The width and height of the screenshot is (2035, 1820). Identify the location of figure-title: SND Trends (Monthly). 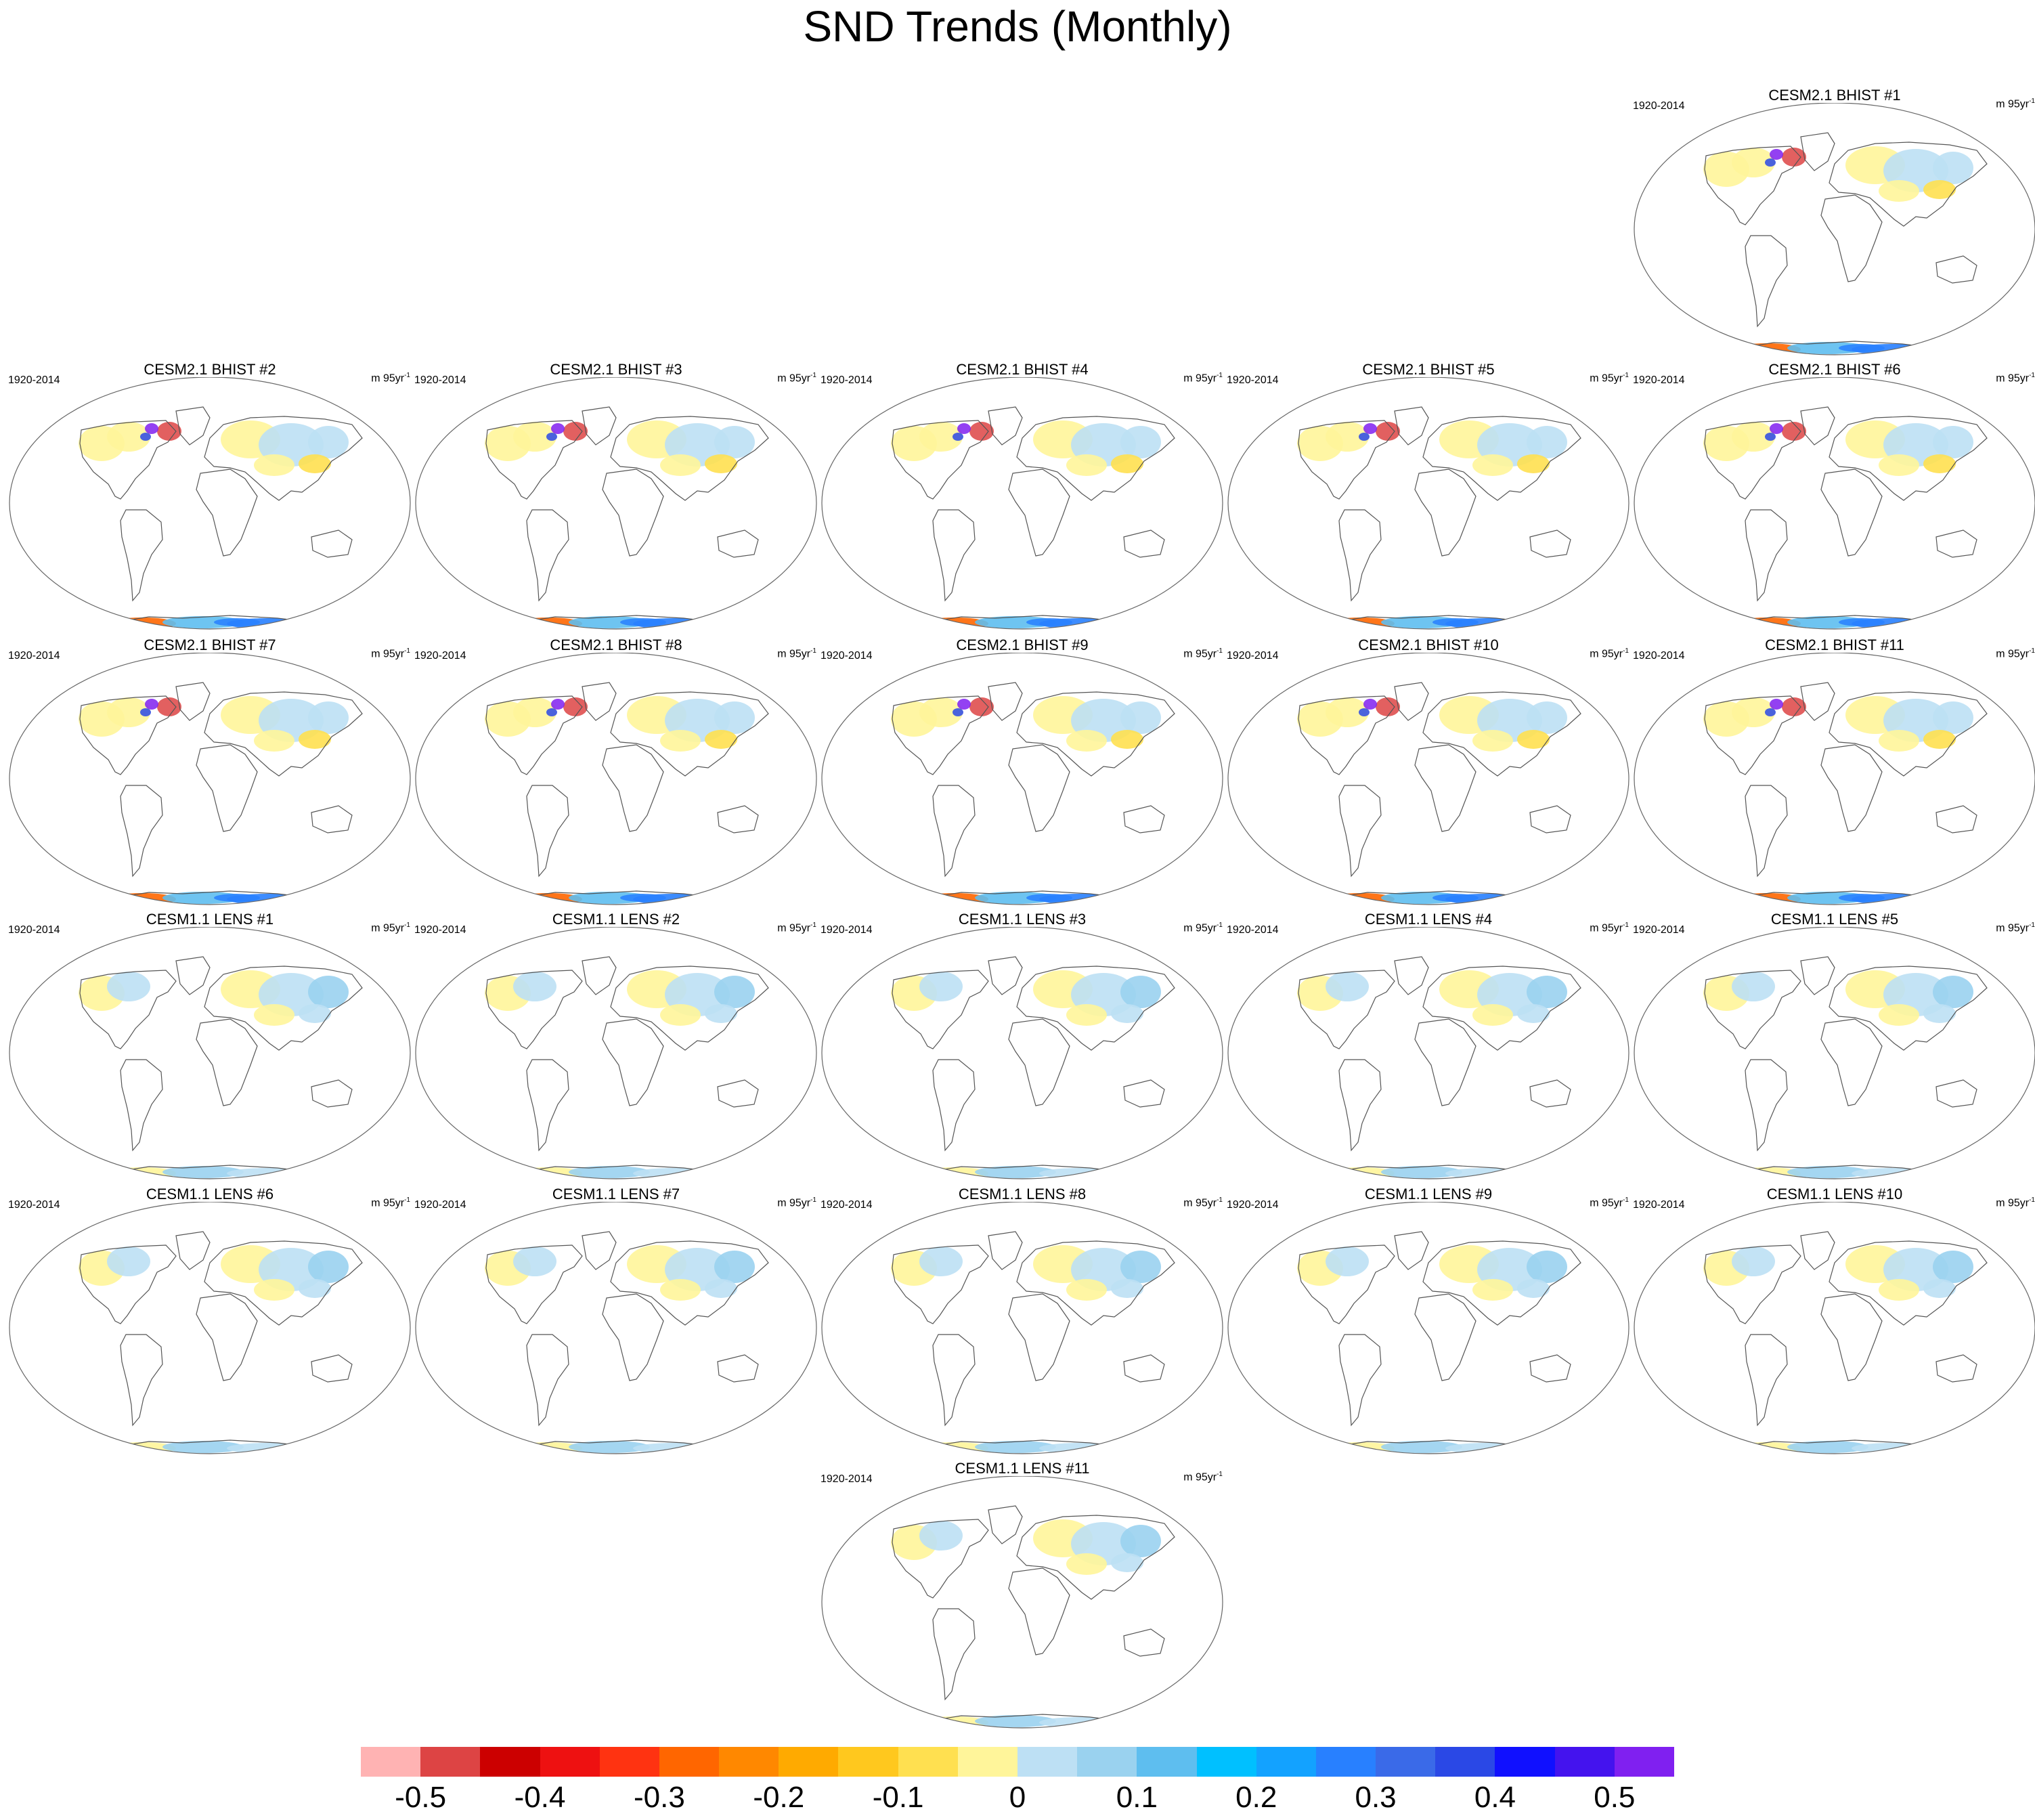
(1017, 27).